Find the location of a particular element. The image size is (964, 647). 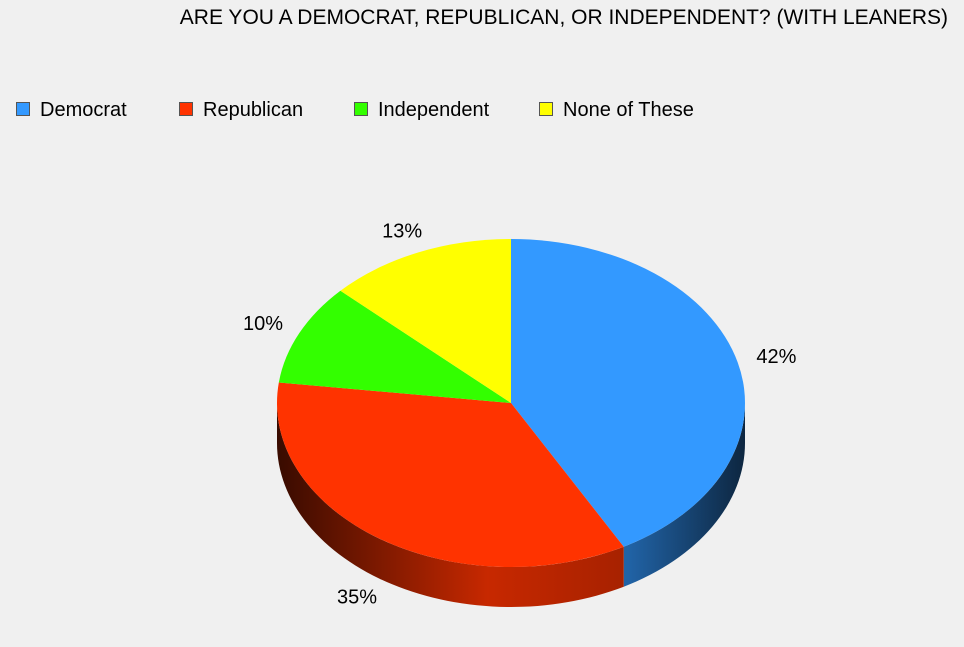

data-label-none-of-these: 13% is located at coordinates (402, 231).